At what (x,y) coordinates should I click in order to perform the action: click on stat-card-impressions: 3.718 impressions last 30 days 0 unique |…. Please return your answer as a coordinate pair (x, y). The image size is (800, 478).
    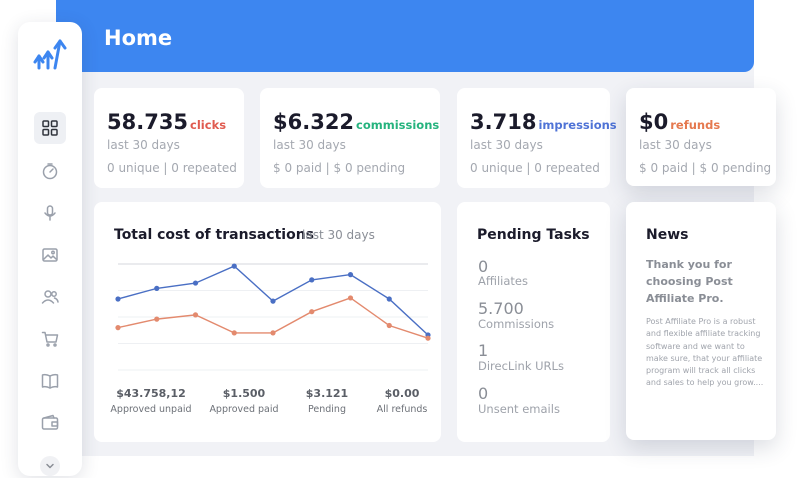
    Looking at the image, I should click on (537, 138).